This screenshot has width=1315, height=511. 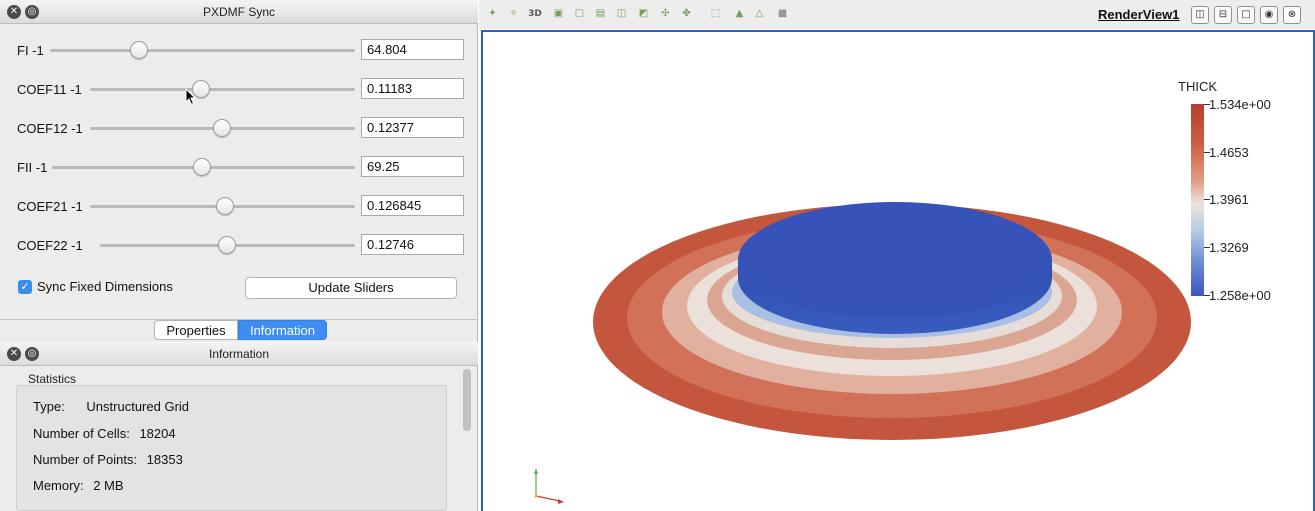 What do you see at coordinates (665, 13) in the screenshot?
I see `interactive-select-icon: ✣` at bounding box center [665, 13].